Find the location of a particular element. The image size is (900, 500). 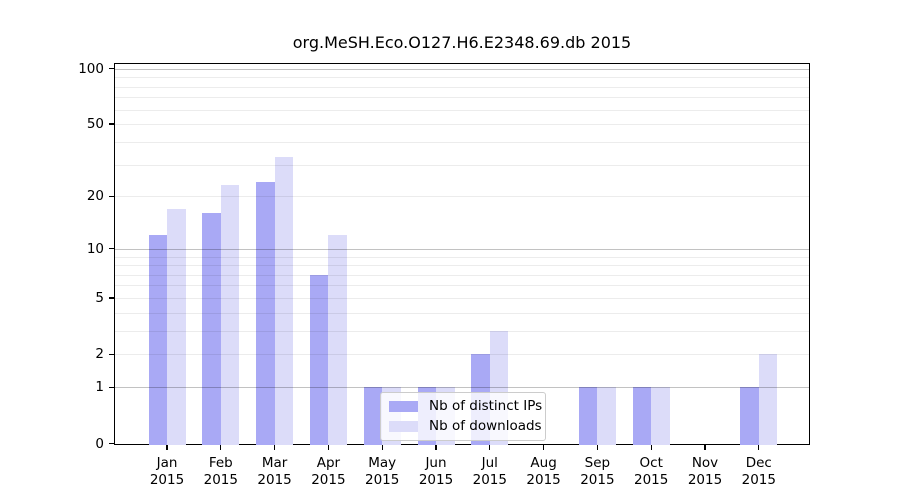

bar-distinct-ips-jan is located at coordinates (157, 340).